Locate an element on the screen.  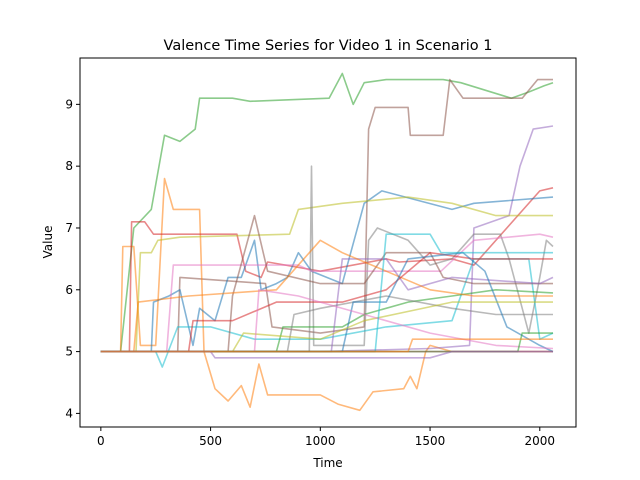
y-tick-label: 9 is located at coordinates (69, 104).